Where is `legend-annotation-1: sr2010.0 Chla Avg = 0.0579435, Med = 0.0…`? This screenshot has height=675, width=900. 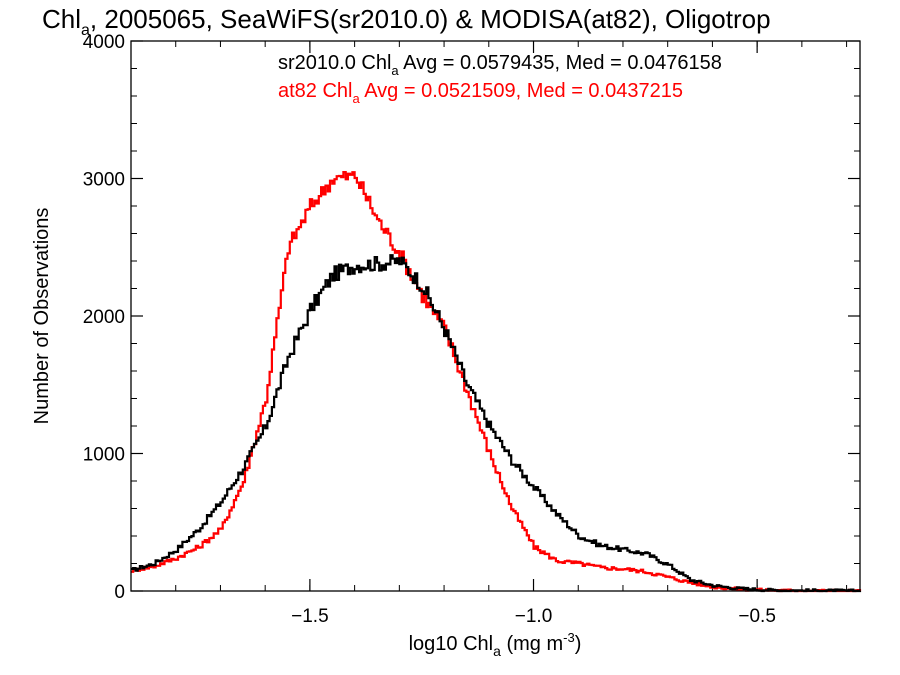 legend-annotation-1: sr2010.0 Chla Avg = 0.0579435, Med = 0.0… is located at coordinates (500, 65).